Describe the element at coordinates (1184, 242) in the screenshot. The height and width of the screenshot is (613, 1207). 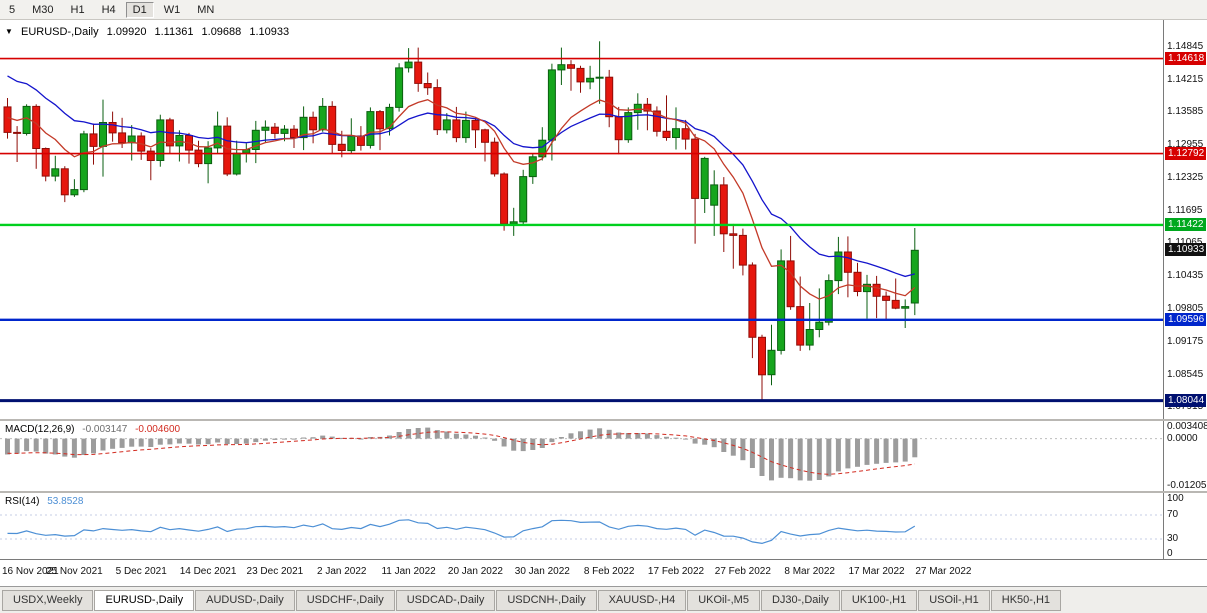
I see `price-axis-label: 1.11065` at that location.